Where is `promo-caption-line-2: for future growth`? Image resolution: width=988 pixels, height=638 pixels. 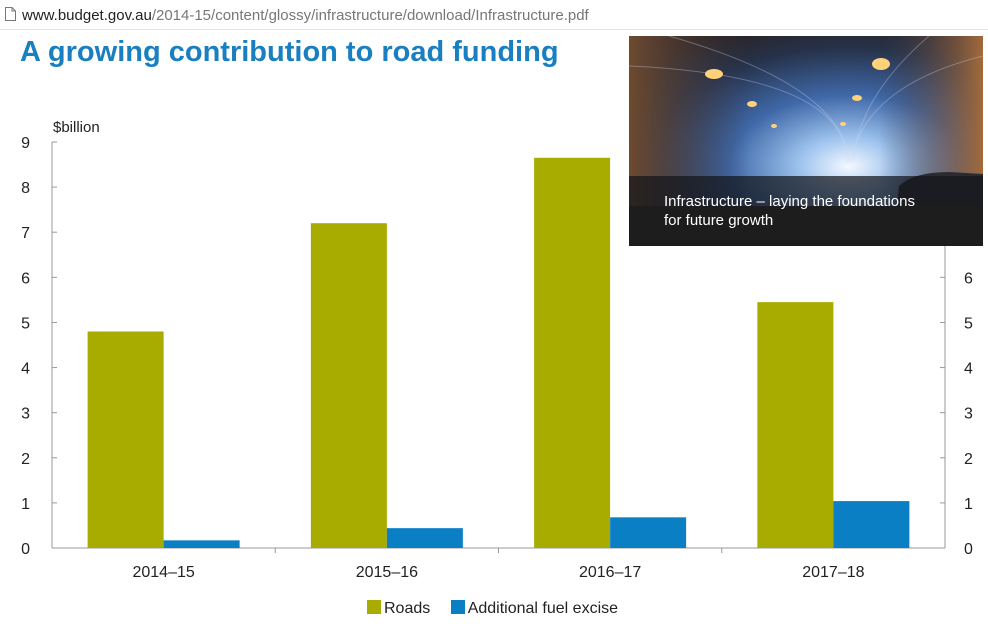
promo-caption-line-2: for future growth is located at coordinates (719, 220).